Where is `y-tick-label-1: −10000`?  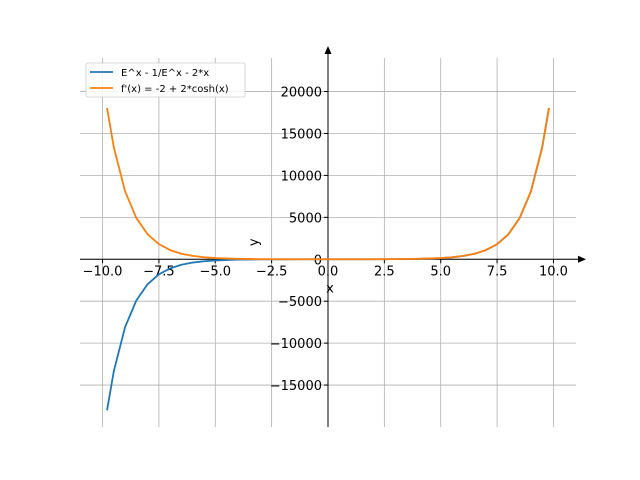 y-tick-label-1: −10000 is located at coordinates (296, 344).